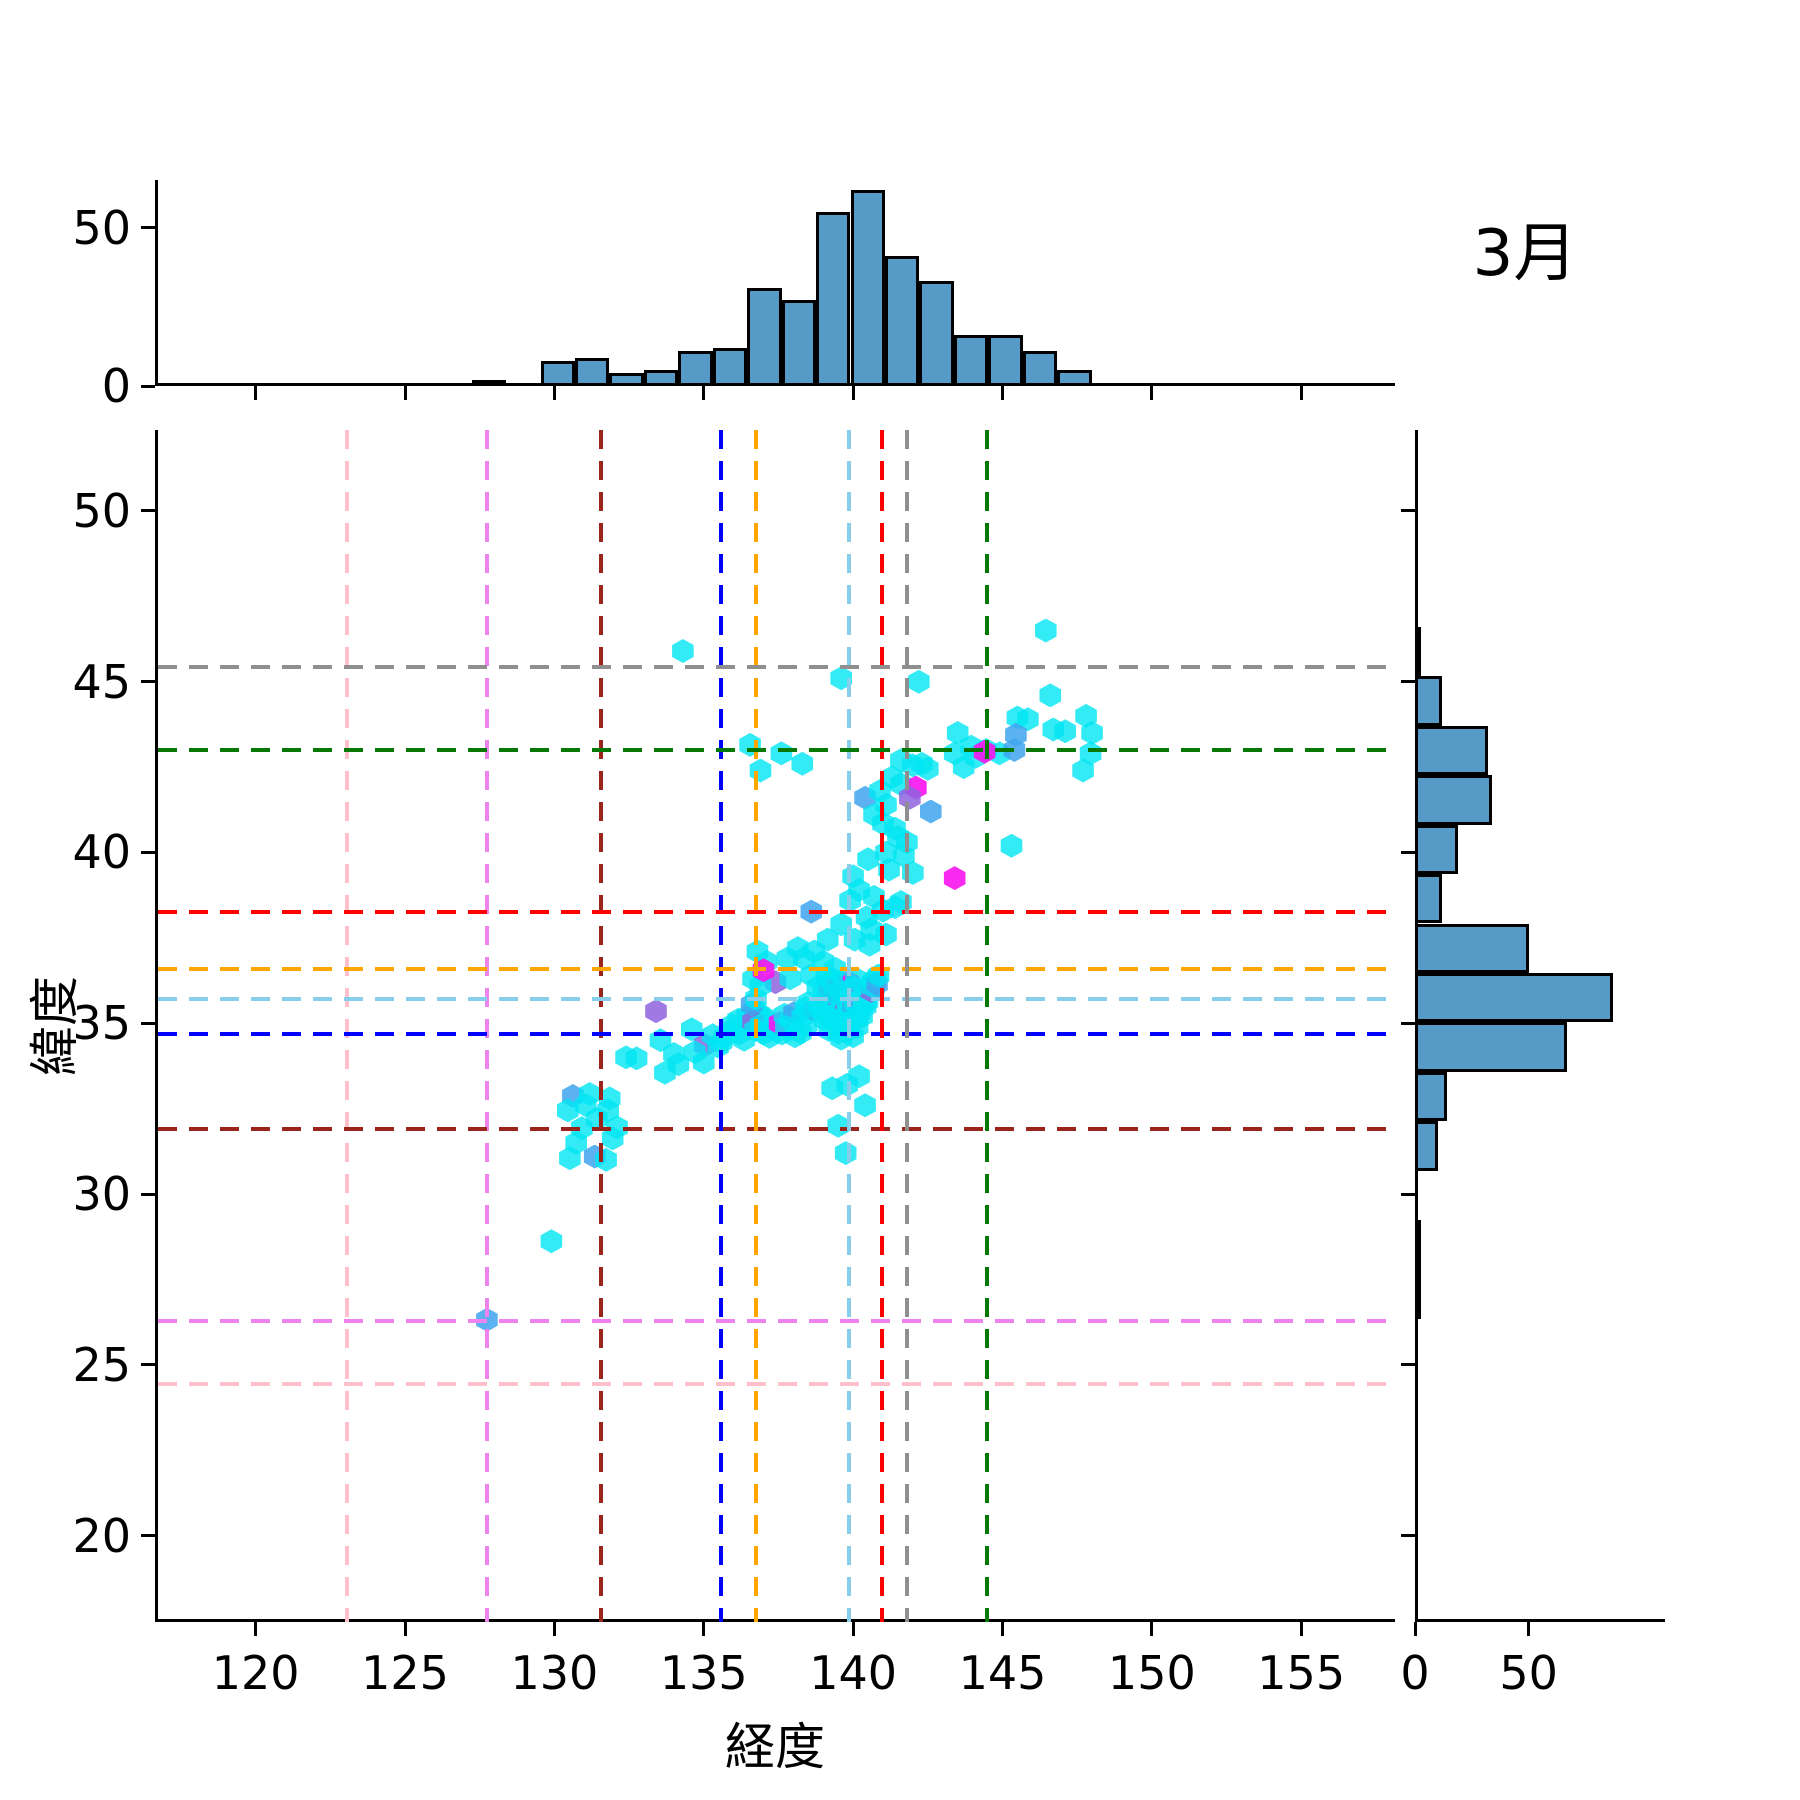  Describe the element at coordinates (853, 1673) in the screenshot. I see `x-tick-label: 140` at that location.